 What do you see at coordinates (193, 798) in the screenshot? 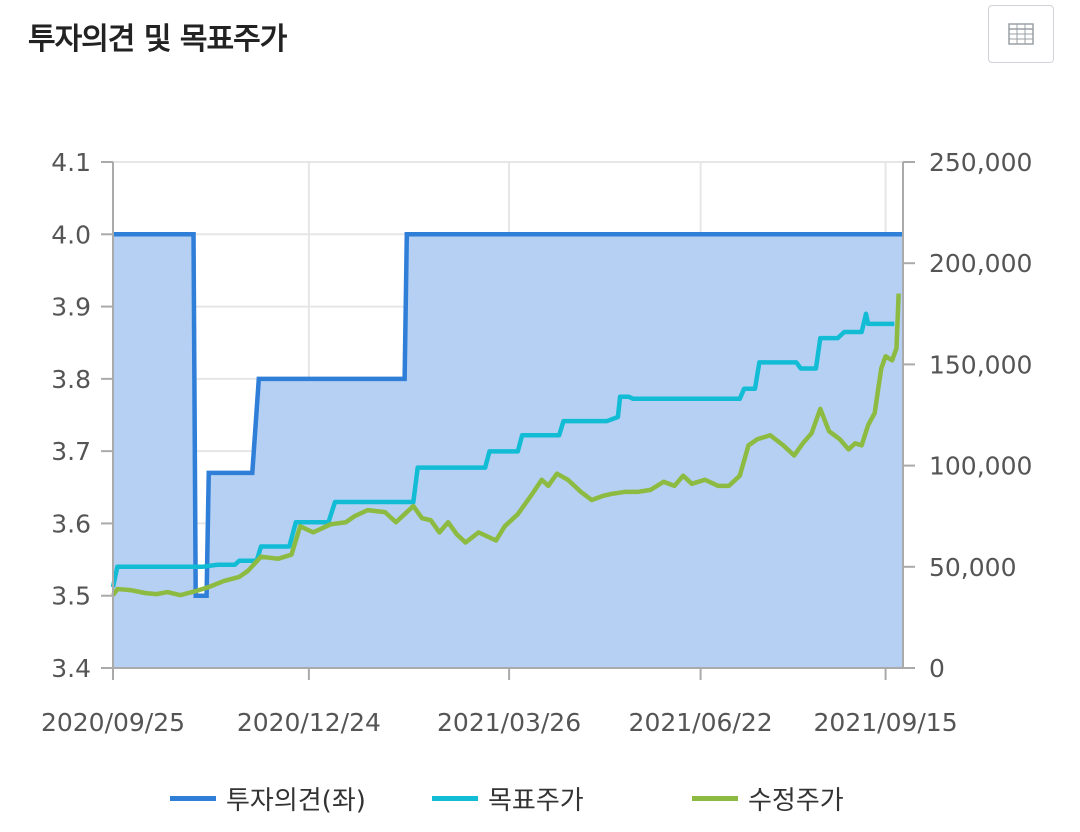
I see `legend-swatch-opinion` at bounding box center [193, 798].